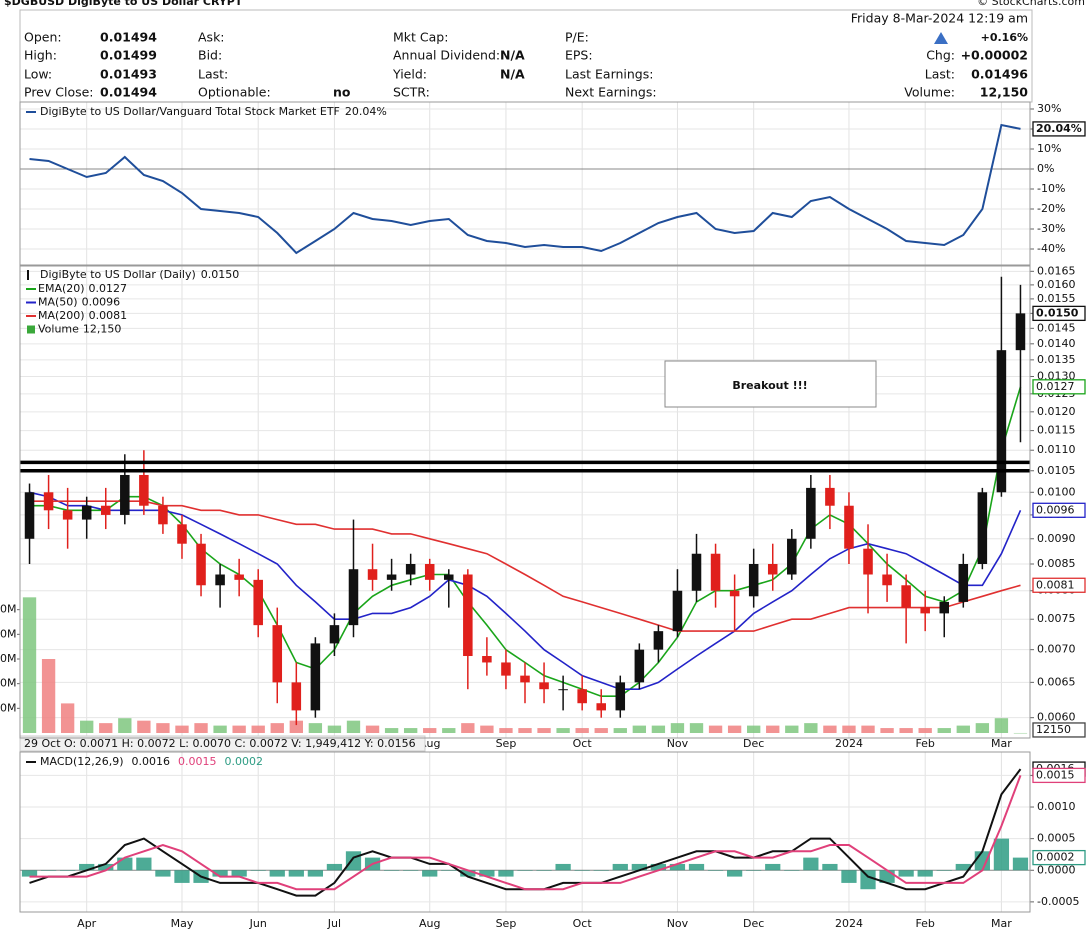 The image size is (1089, 936). Describe the element at coordinates (1056, 359) in the screenshot. I see `y-tick-label: 0.0135` at that location.